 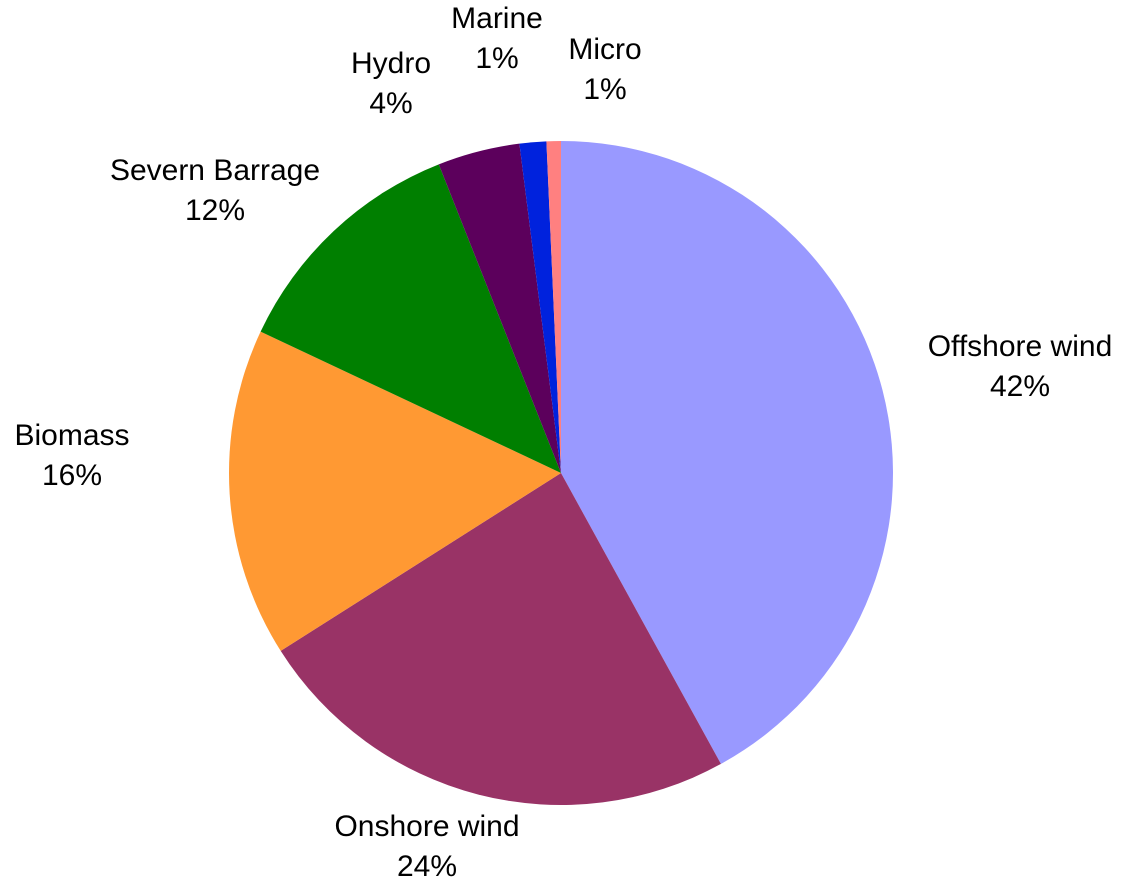 What do you see at coordinates (410, 318) in the screenshot?
I see `slice-severn-barrage` at bounding box center [410, 318].